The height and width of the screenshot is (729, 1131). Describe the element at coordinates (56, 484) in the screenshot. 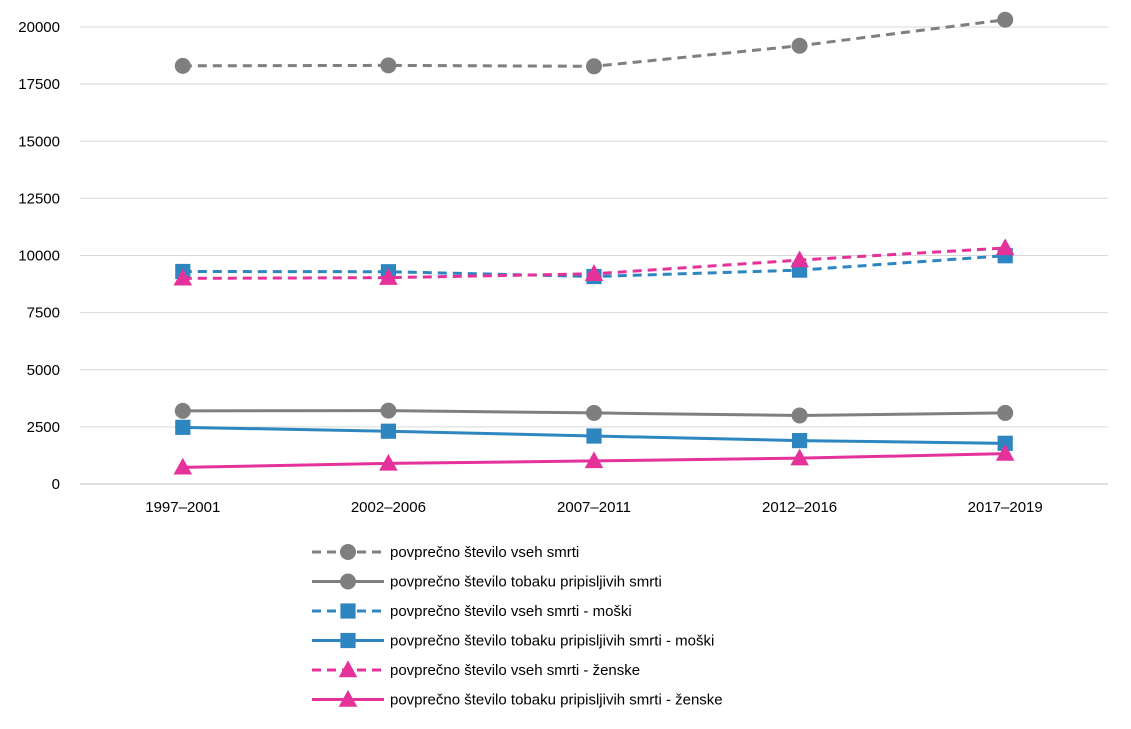

I see `y-tick-label: 0` at that location.